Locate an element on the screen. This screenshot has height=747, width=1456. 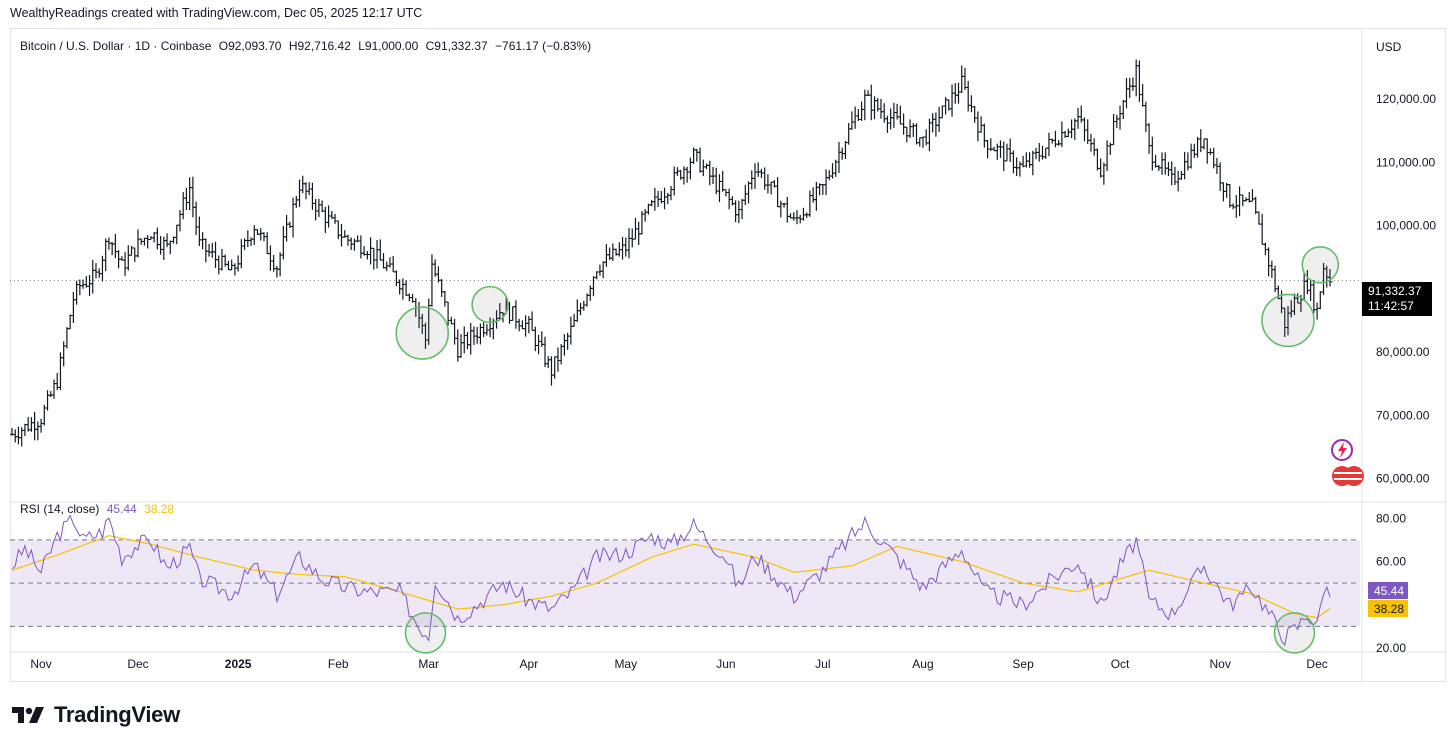
price-tick-label: 80,000.00 is located at coordinates (1403, 352).